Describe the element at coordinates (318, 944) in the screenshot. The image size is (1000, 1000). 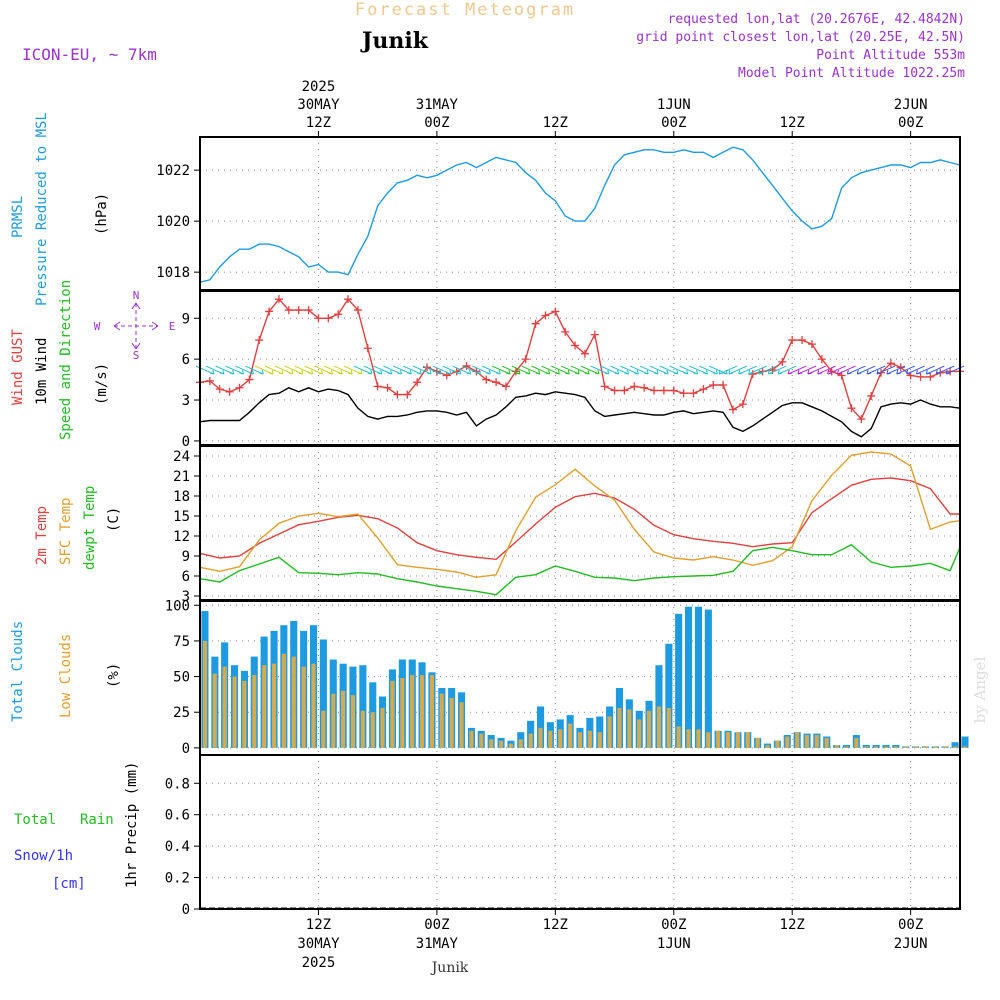
I see `bottom-time-label: 30MAY` at that location.